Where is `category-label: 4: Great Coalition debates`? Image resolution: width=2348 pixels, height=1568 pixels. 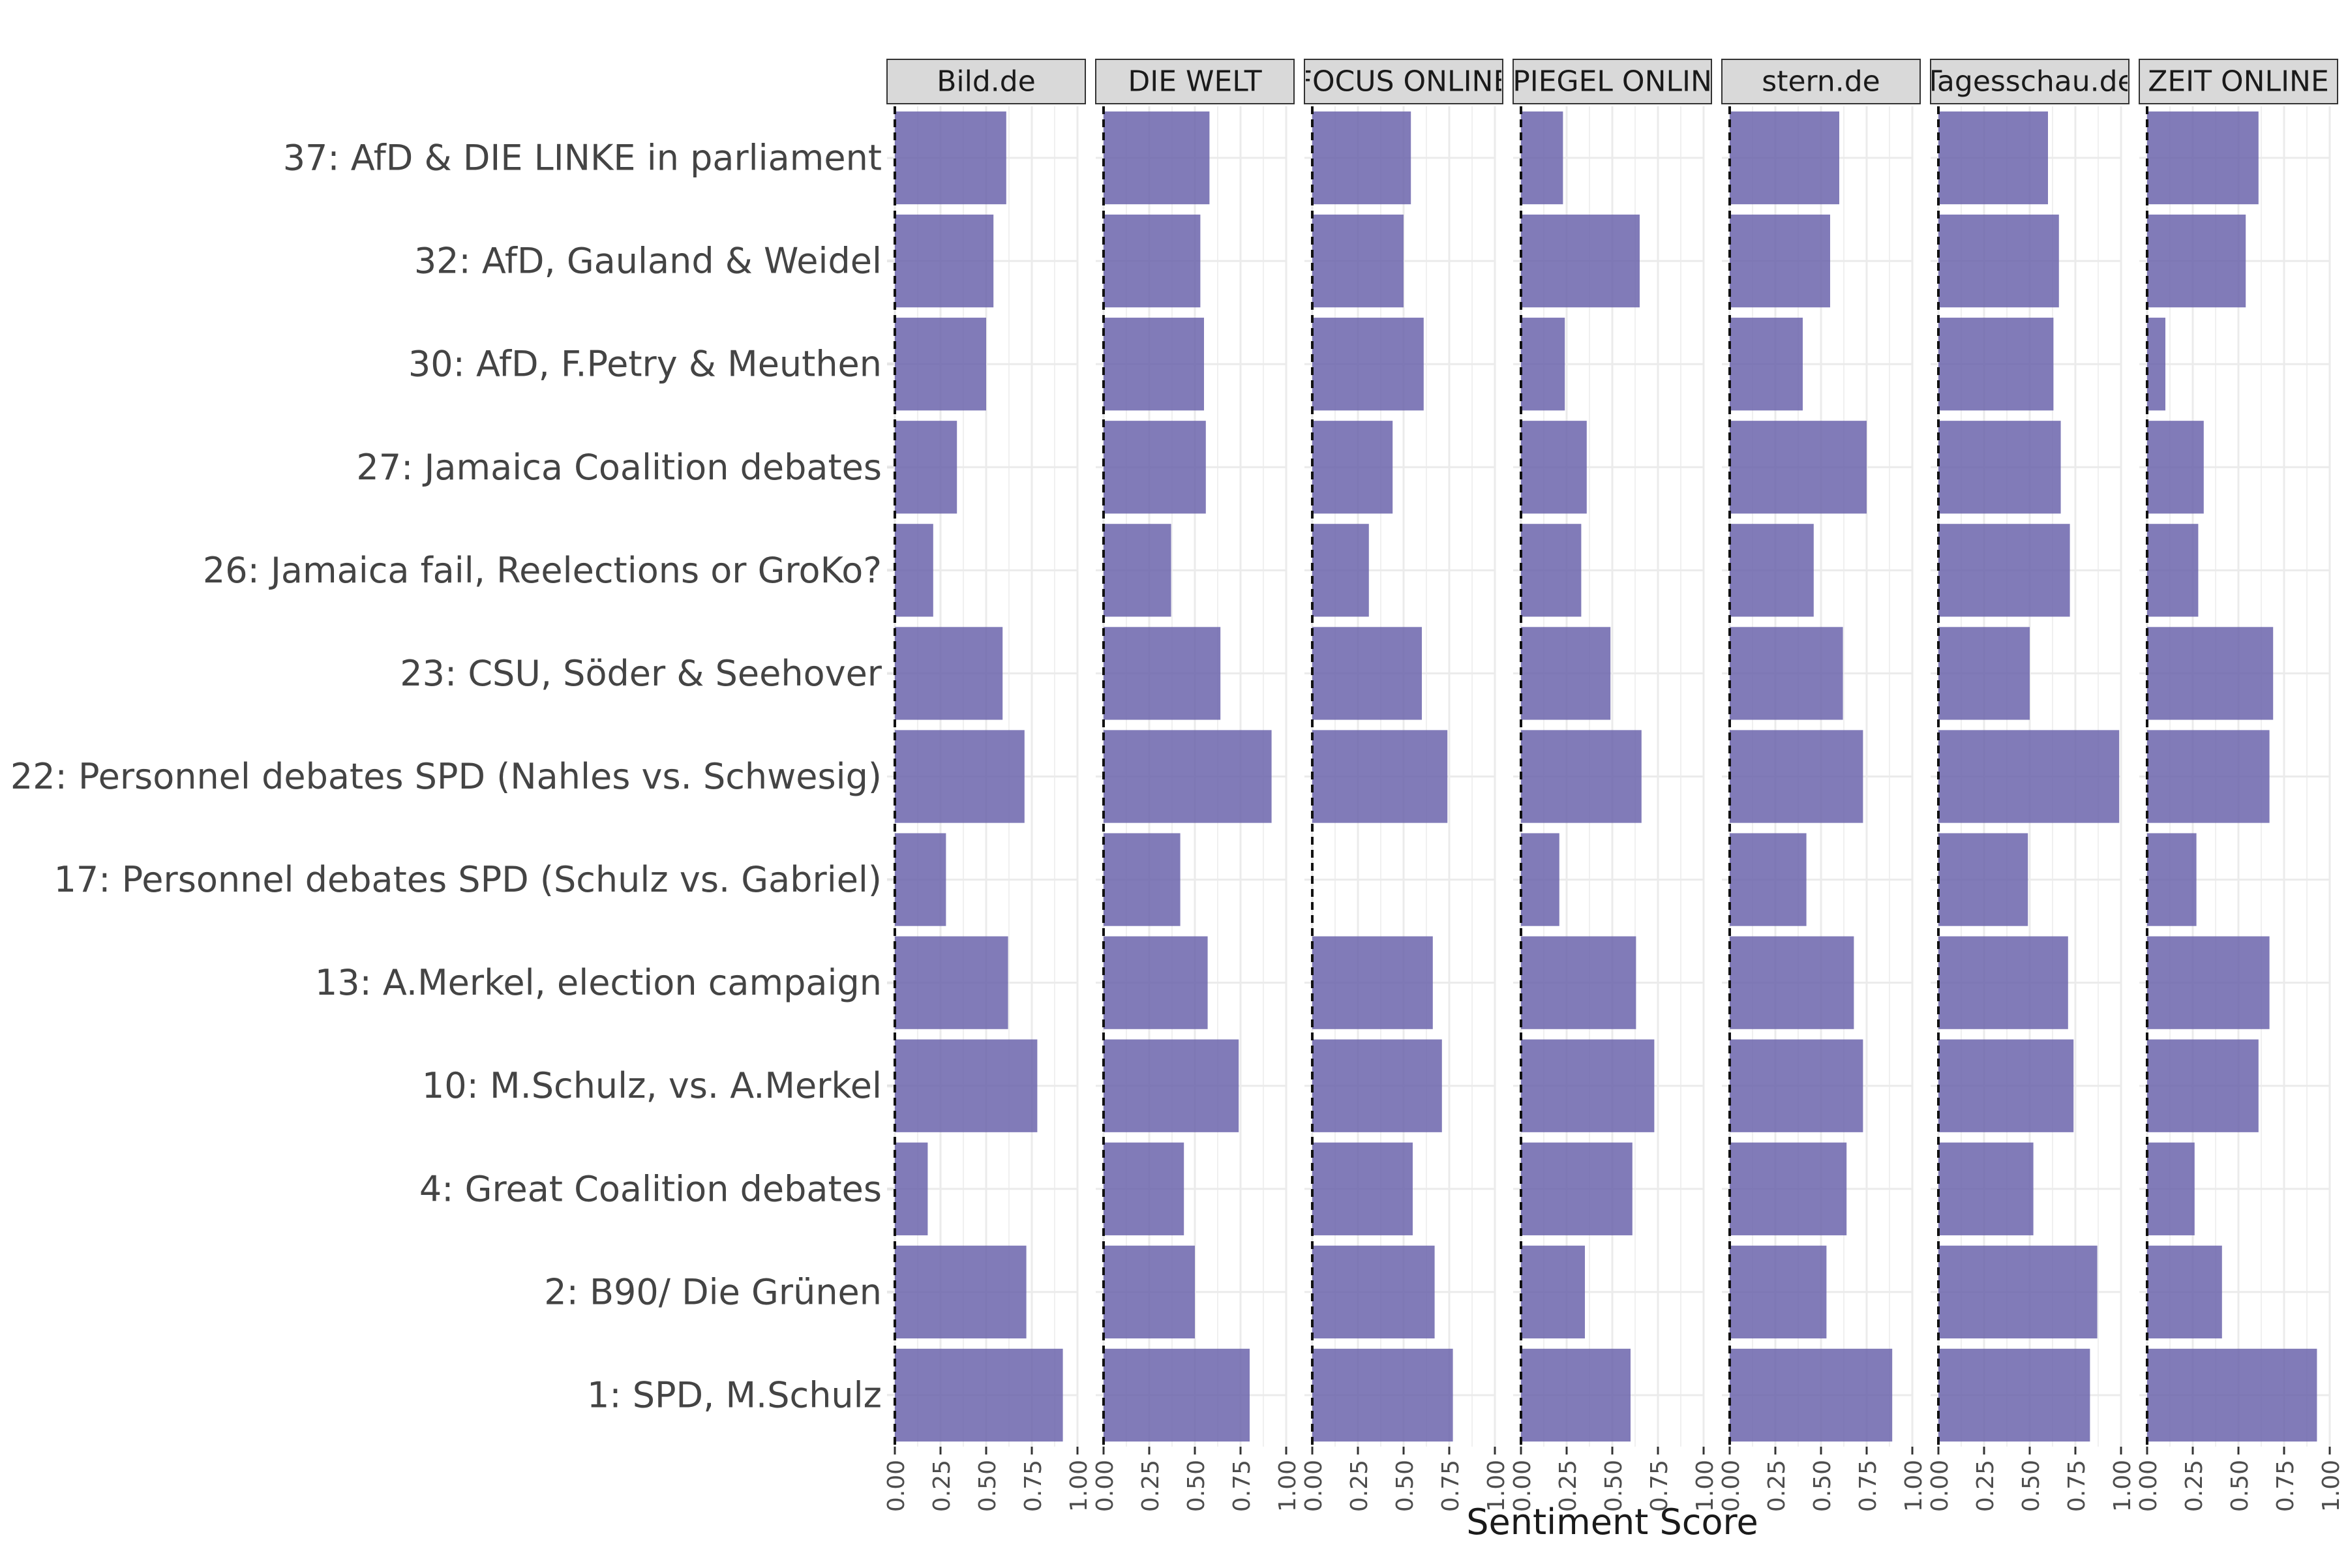
category-label: 4: Great Coalition debates is located at coordinates (651, 1188).